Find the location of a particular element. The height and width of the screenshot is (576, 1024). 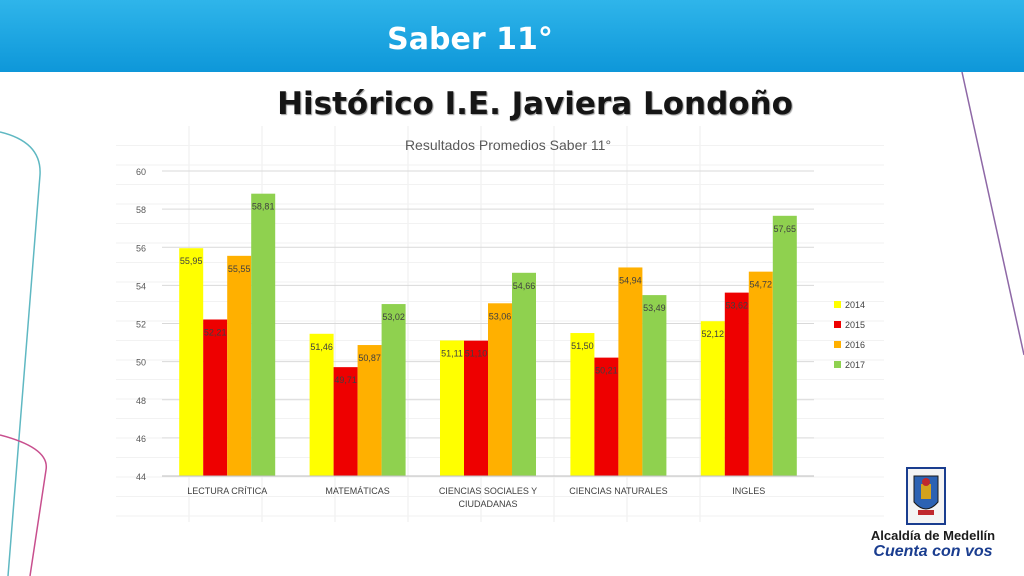

x-tick-label: CIENCIAS SOCIALES Y is located at coordinates (488, 491).